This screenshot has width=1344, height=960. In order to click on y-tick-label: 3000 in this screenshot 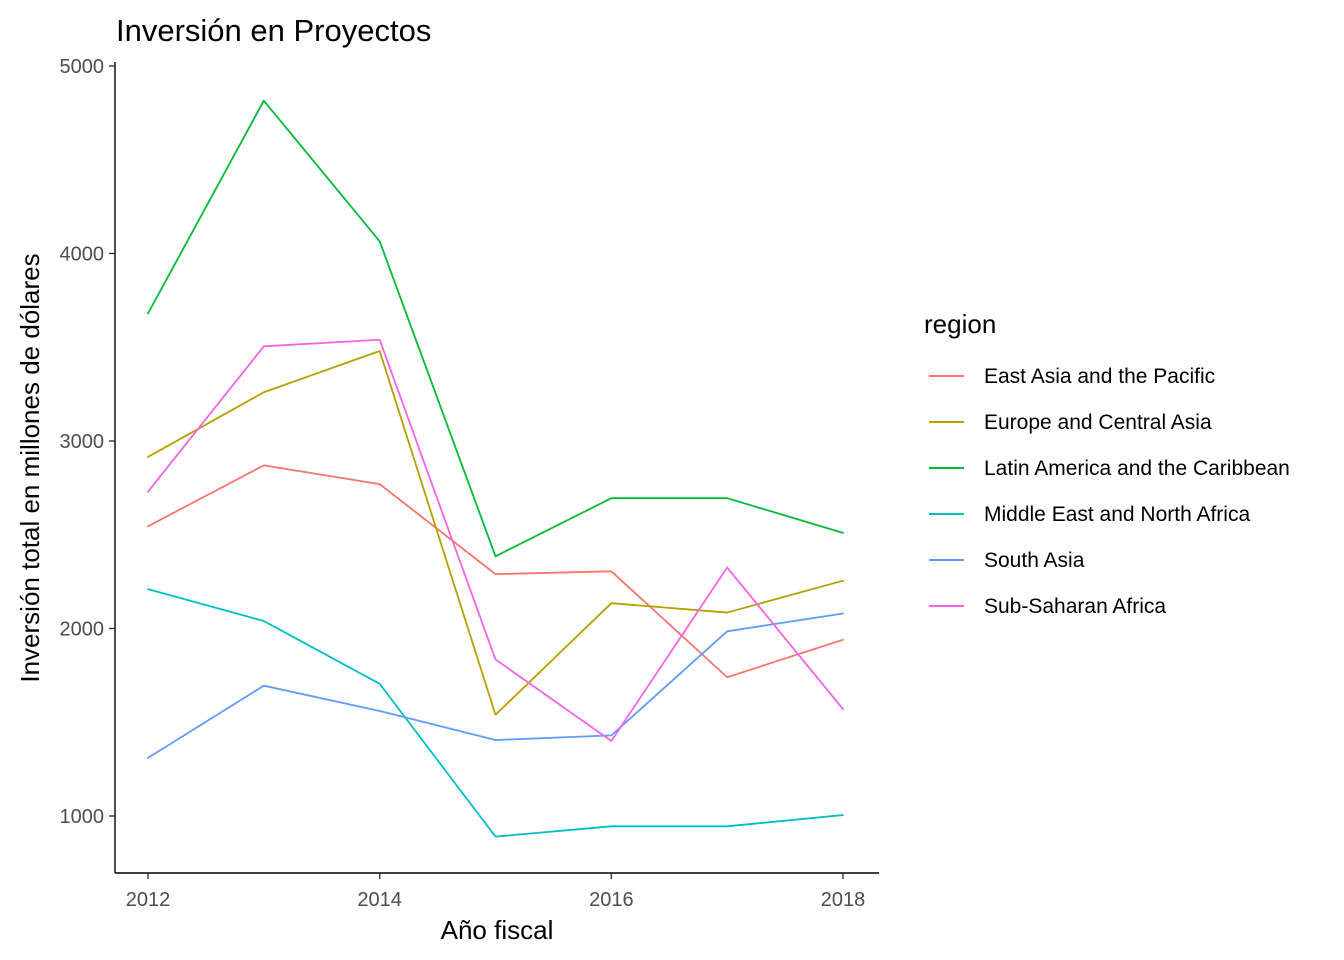, I will do `click(82, 442)`.